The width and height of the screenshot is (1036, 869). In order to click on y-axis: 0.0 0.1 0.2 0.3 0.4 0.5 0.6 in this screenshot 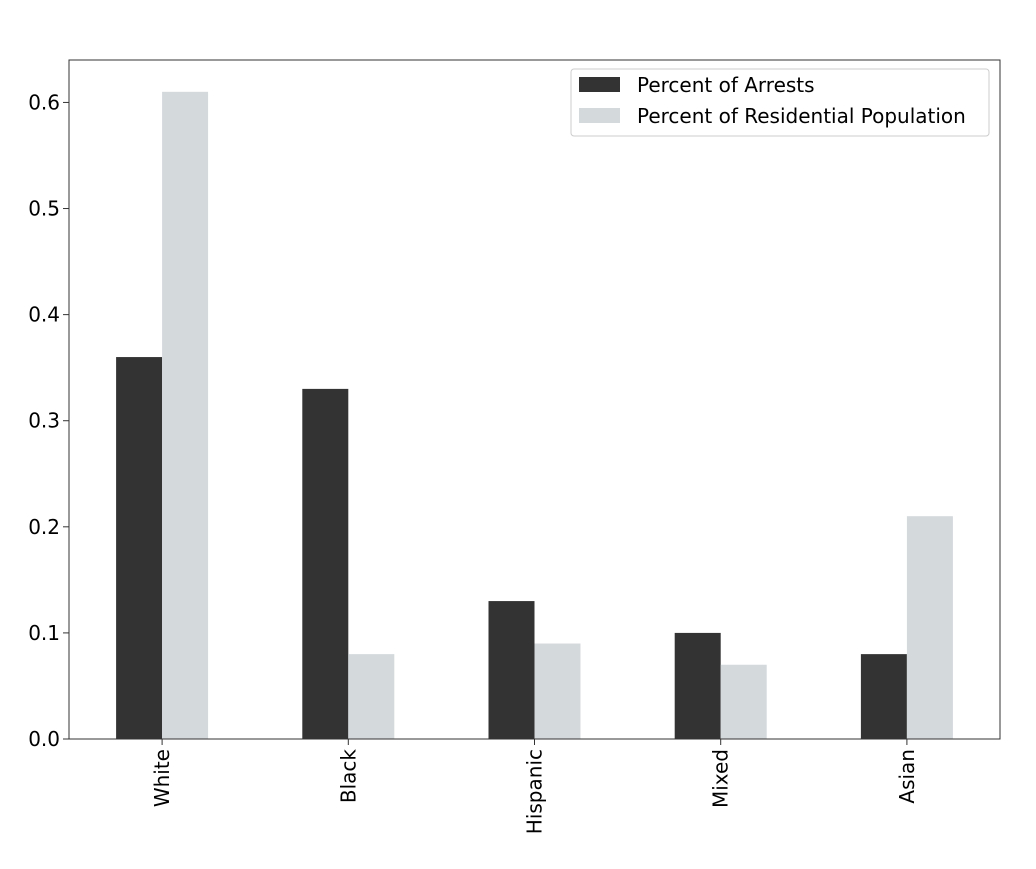, I will do `click(48, 420)`.